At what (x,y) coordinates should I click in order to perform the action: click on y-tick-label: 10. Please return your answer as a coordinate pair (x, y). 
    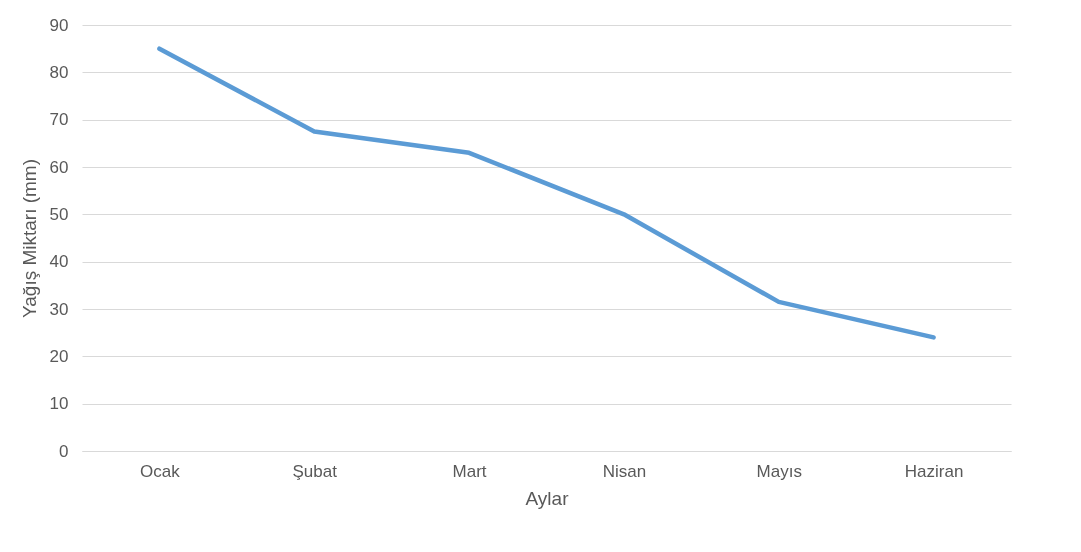
    Looking at the image, I should click on (59, 404).